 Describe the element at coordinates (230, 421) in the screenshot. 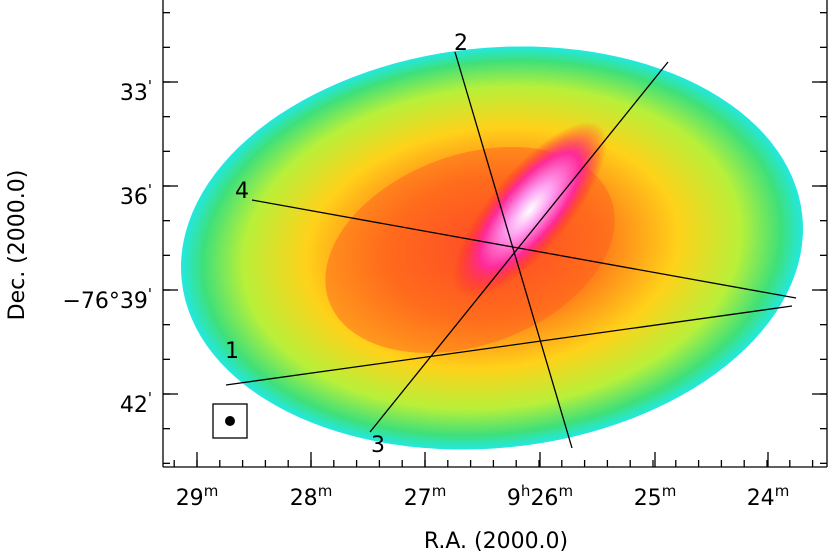

I see `beam` at that location.